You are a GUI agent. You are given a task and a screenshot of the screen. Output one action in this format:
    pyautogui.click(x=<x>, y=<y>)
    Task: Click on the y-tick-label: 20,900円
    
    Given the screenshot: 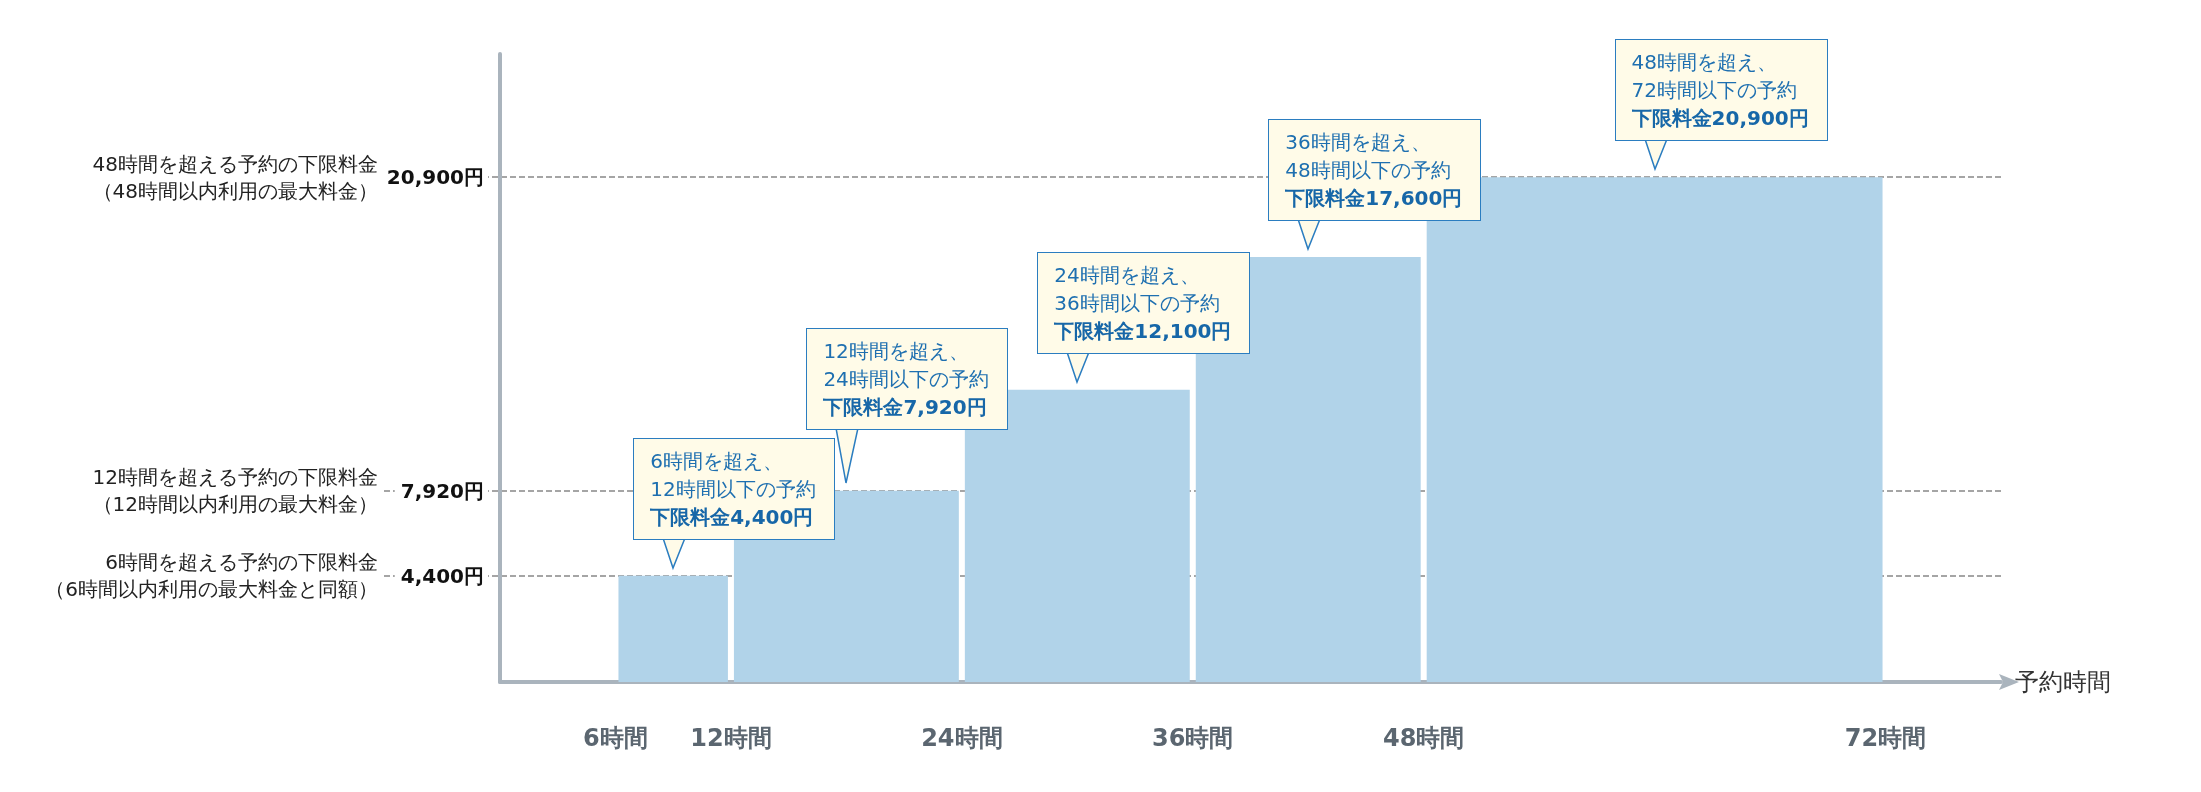 What is the action you would take?
    pyautogui.click(x=435, y=177)
    